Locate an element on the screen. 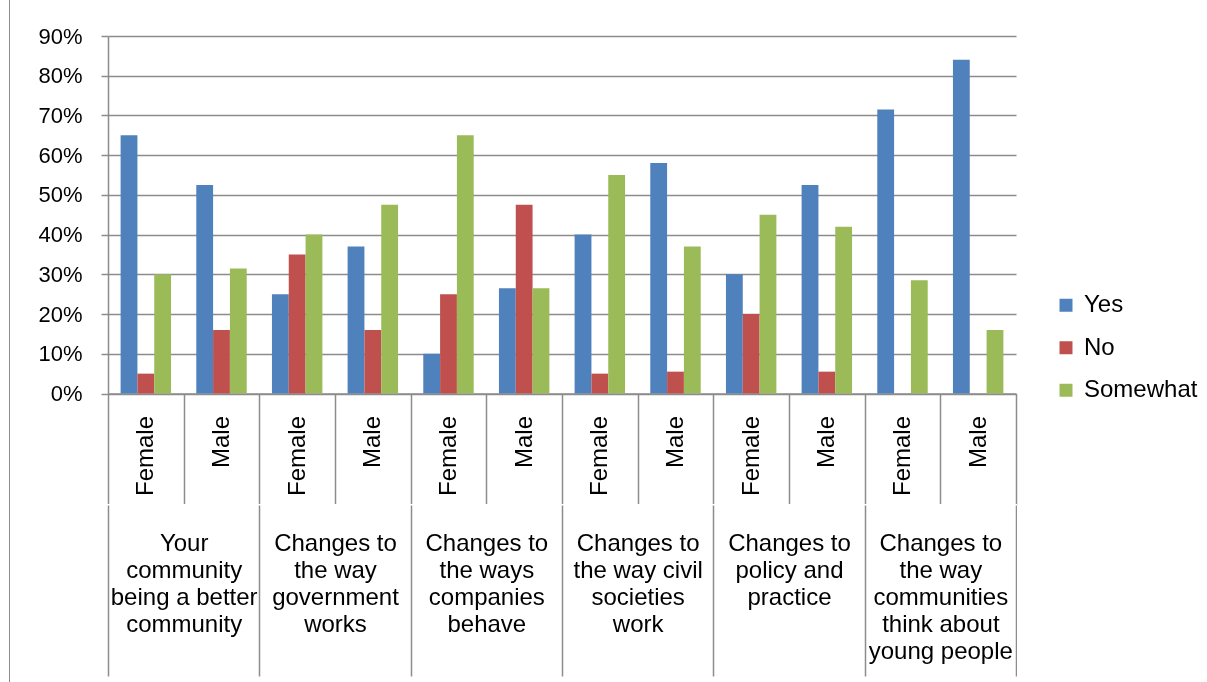  y-tick-label: 40% is located at coordinates (60, 235).